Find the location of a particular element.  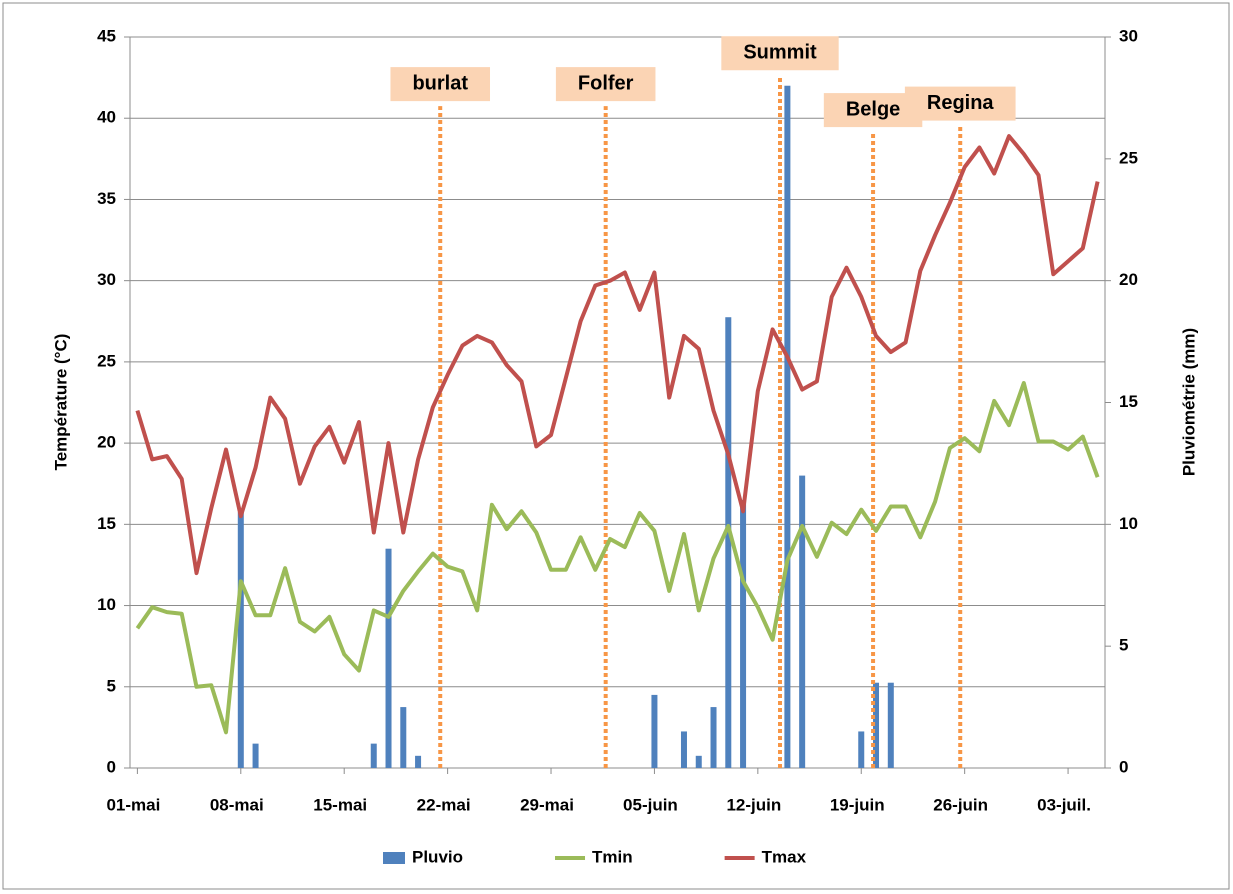

y-tick-label: 25 is located at coordinates (106, 360).